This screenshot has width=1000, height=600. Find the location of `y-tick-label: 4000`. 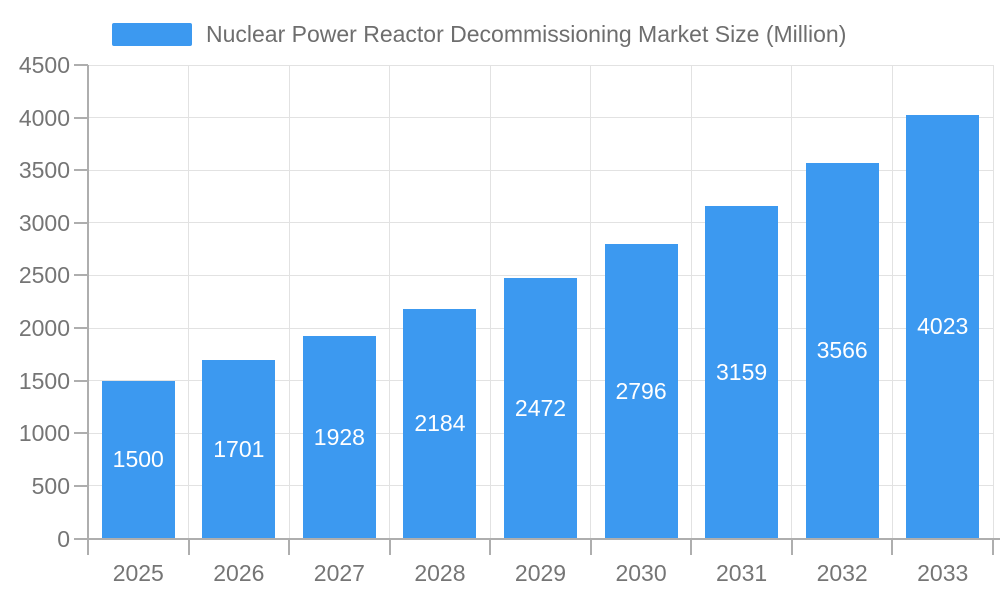

y-tick-label: 4000 is located at coordinates (44, 117).